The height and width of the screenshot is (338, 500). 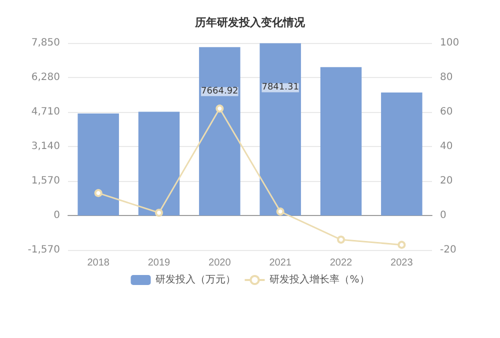 I want to click on y-tick-label: 4,710, so click(x=45, y=112).